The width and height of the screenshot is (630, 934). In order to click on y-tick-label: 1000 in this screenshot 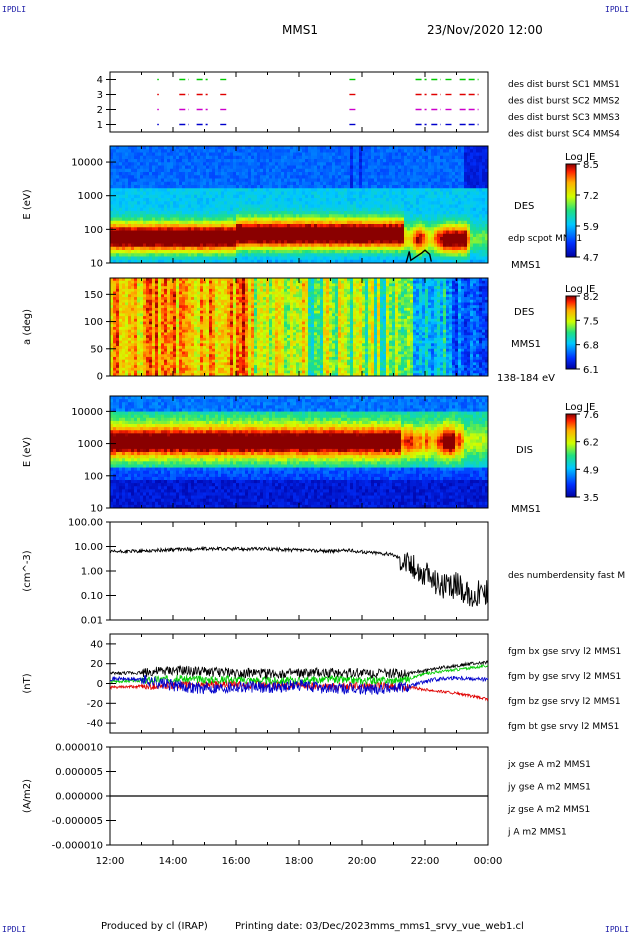, I will do `click(90, 196)`.